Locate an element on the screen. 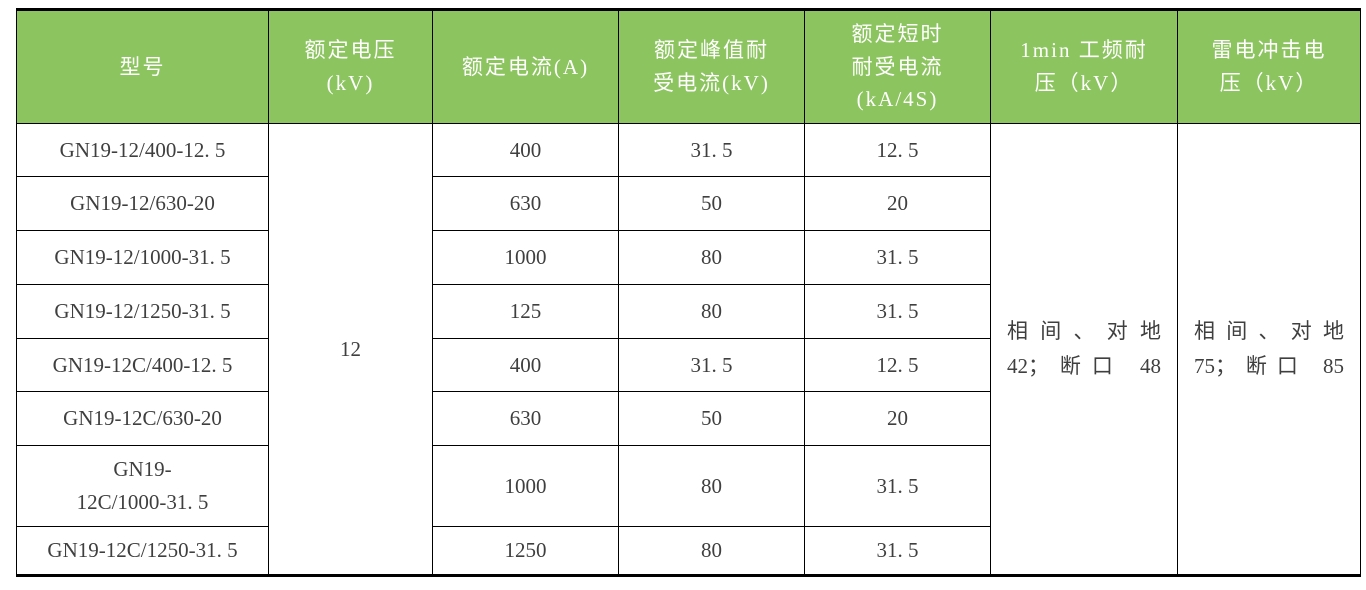 This screenshot has width=1366, height=590. lightning-impulse-text: 相间、对地 75；断口 85 is located at coordinates (1269, 348).